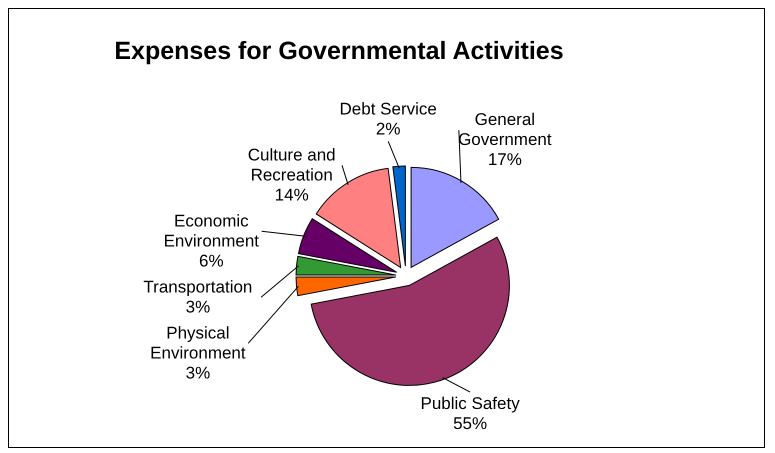  Describe the element at coordinates (388, 108) in the screenshot. I see `slice-label: Debt Service` at that location.